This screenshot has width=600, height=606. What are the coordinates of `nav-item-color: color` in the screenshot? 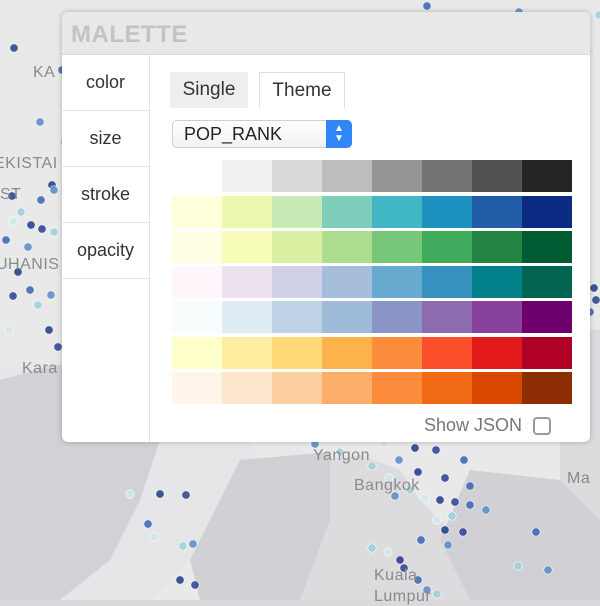 It's located at (105, 83).